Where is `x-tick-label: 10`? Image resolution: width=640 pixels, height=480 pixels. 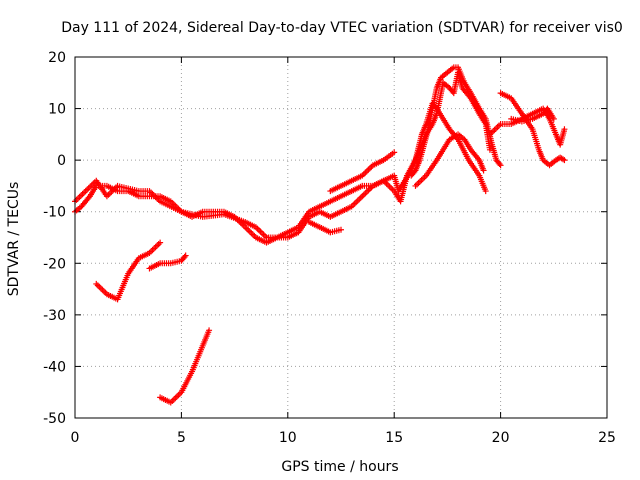 x-tick-label: 10 is located at coordinates (288, 438).